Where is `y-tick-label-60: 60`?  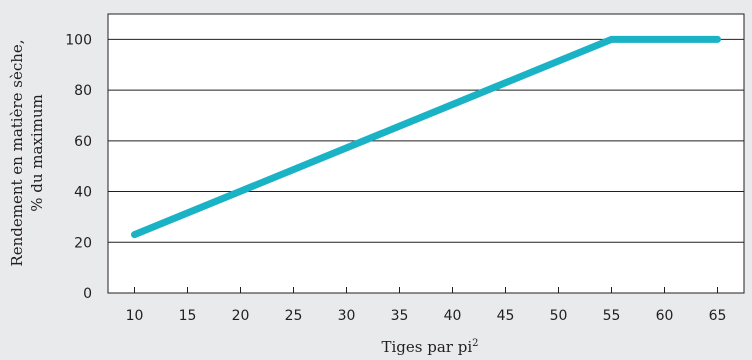
y-tick-label-60: 60 is located at coordinates (83, 142).